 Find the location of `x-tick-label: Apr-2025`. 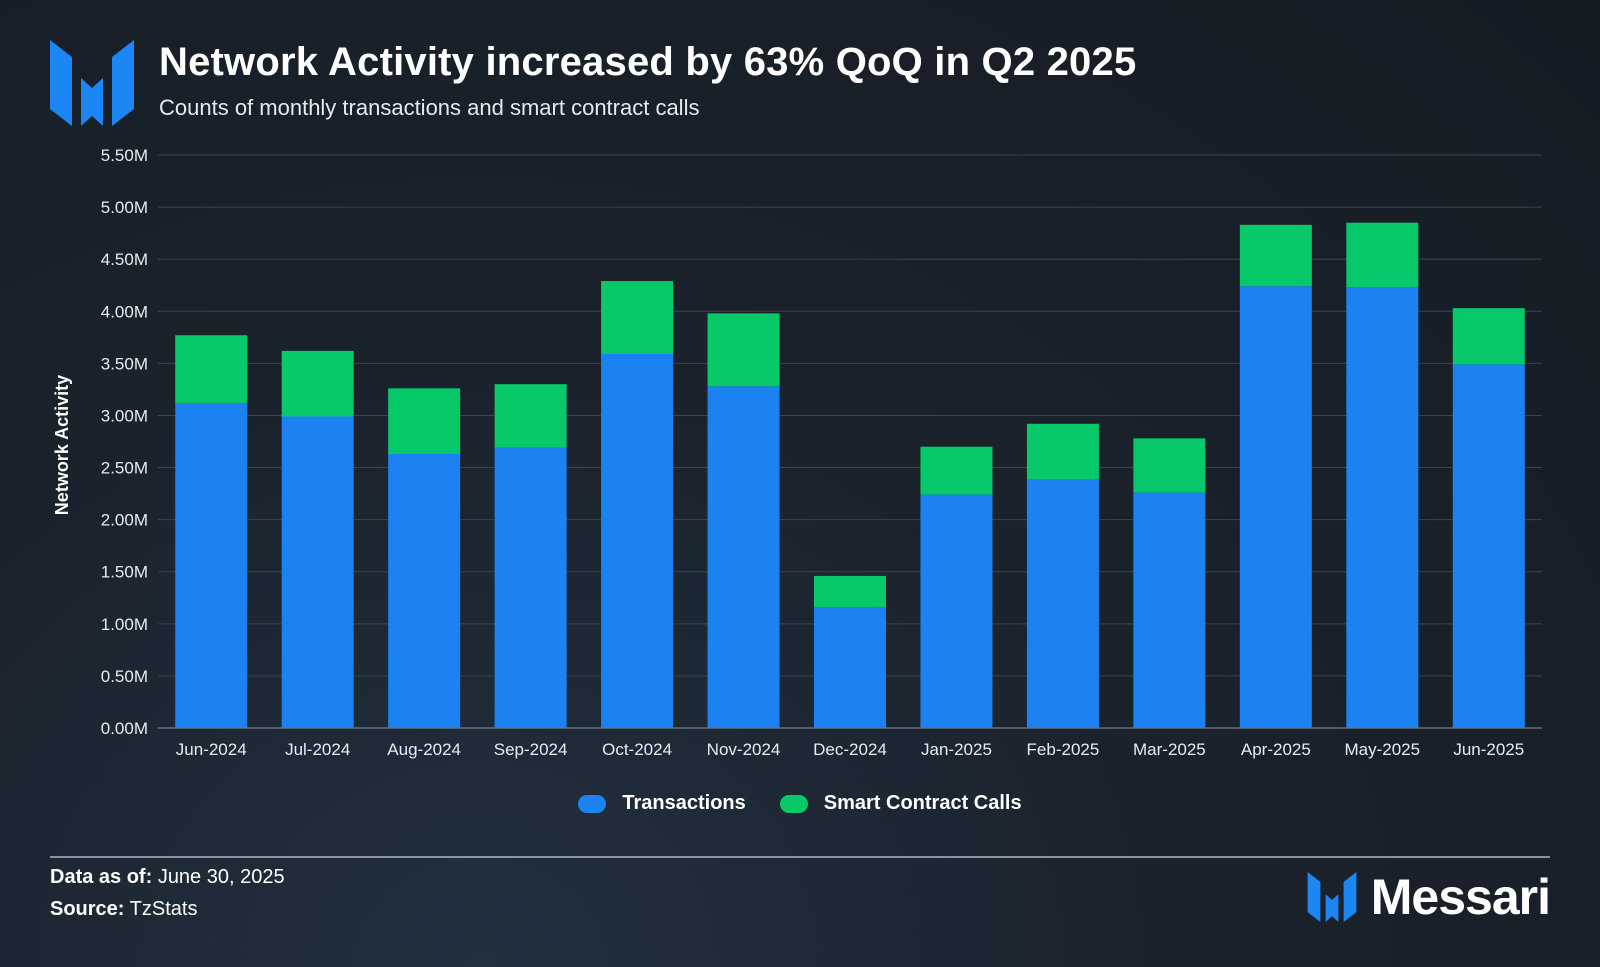

x-tick-label: Apr-2025 is located at coordinates (1276, 749).